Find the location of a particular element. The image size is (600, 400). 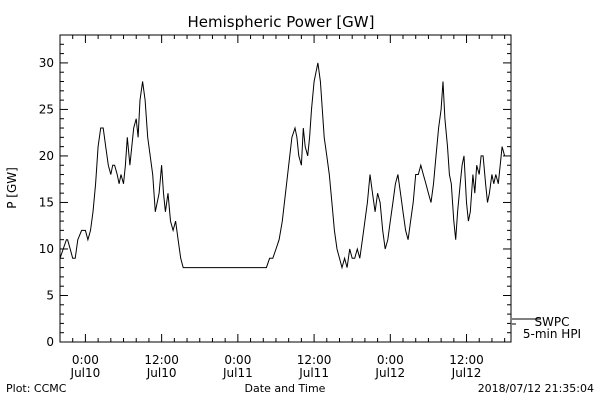

y-tick-label: 30 is located at coordinates (46, 63).